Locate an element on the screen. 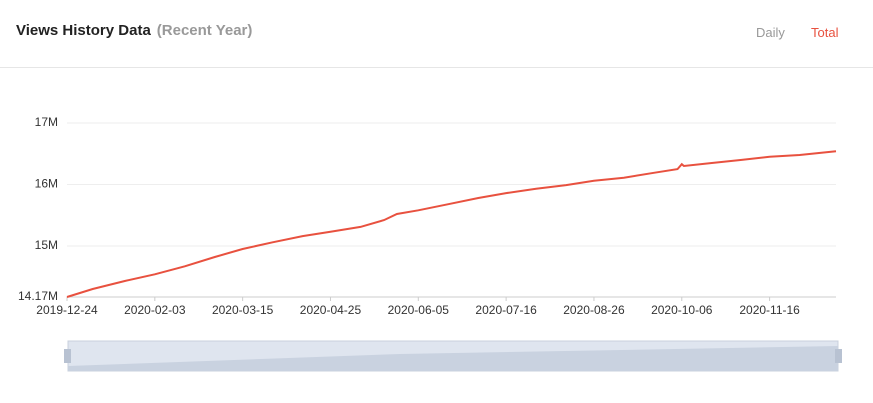 The height and width of the screenshot is (403, 873). y-tick-label: 17M is located at coordinates (46, 122).